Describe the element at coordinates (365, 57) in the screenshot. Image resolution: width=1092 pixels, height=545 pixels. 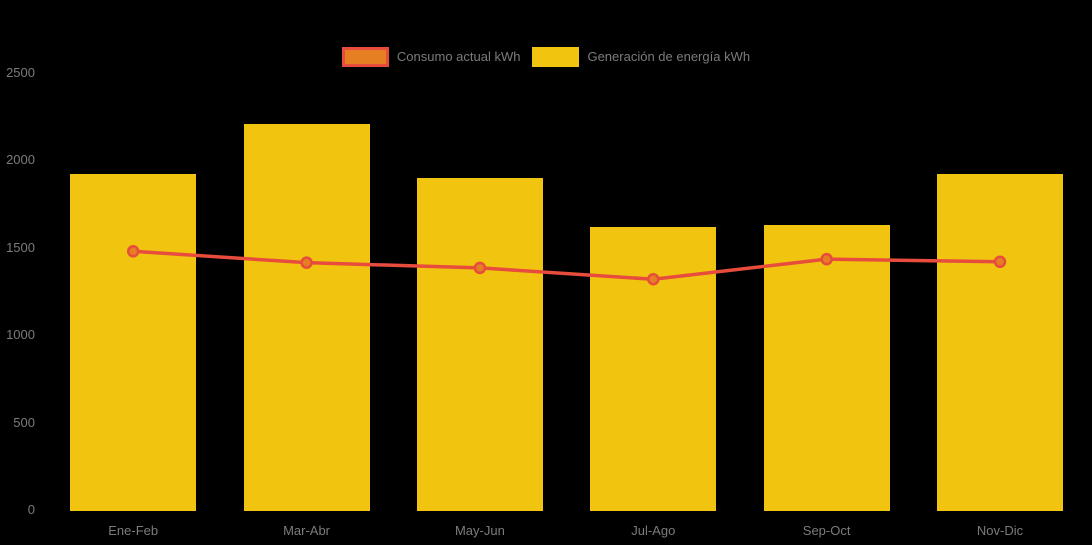
I see `line-series-swatch` at that location.